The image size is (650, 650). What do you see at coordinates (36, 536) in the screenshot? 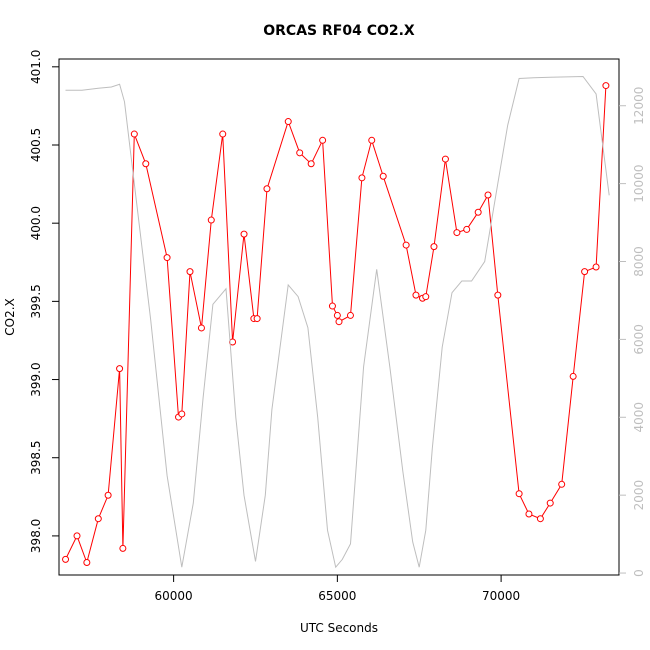
I see `y-tick-label: 398.0` at bounding box center [36, 536].